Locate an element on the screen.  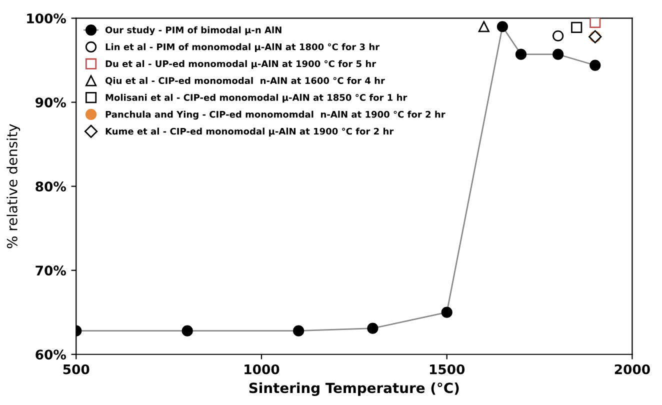
x-tick-label: 2000 is located at coordinates (632, 369).